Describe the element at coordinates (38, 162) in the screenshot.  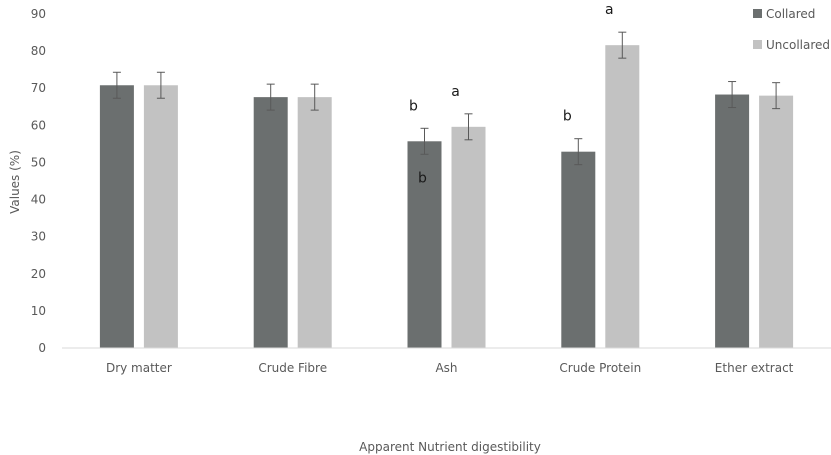
I see `y-tick-label: 50` at that location.